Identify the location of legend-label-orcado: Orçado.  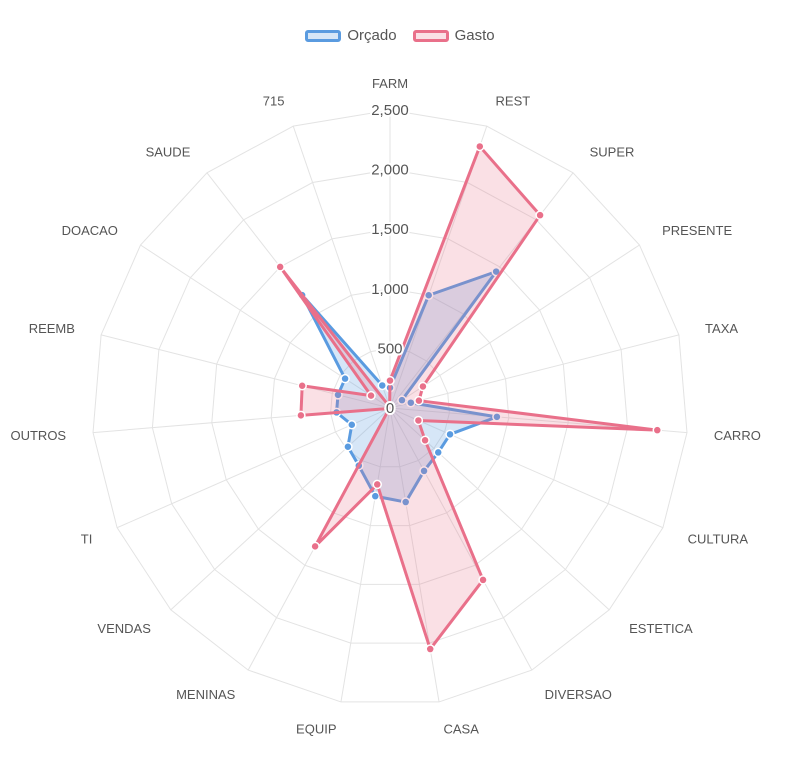
(372, 35).